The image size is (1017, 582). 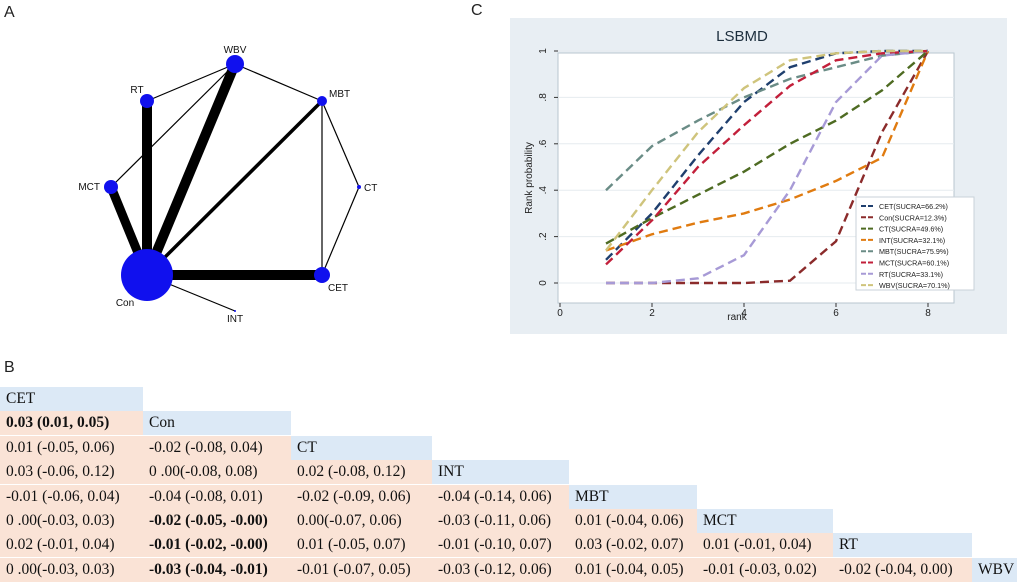 I want to click on league-cell: 0 .00(-0.08, 0.08), so click(x=217, y=472).